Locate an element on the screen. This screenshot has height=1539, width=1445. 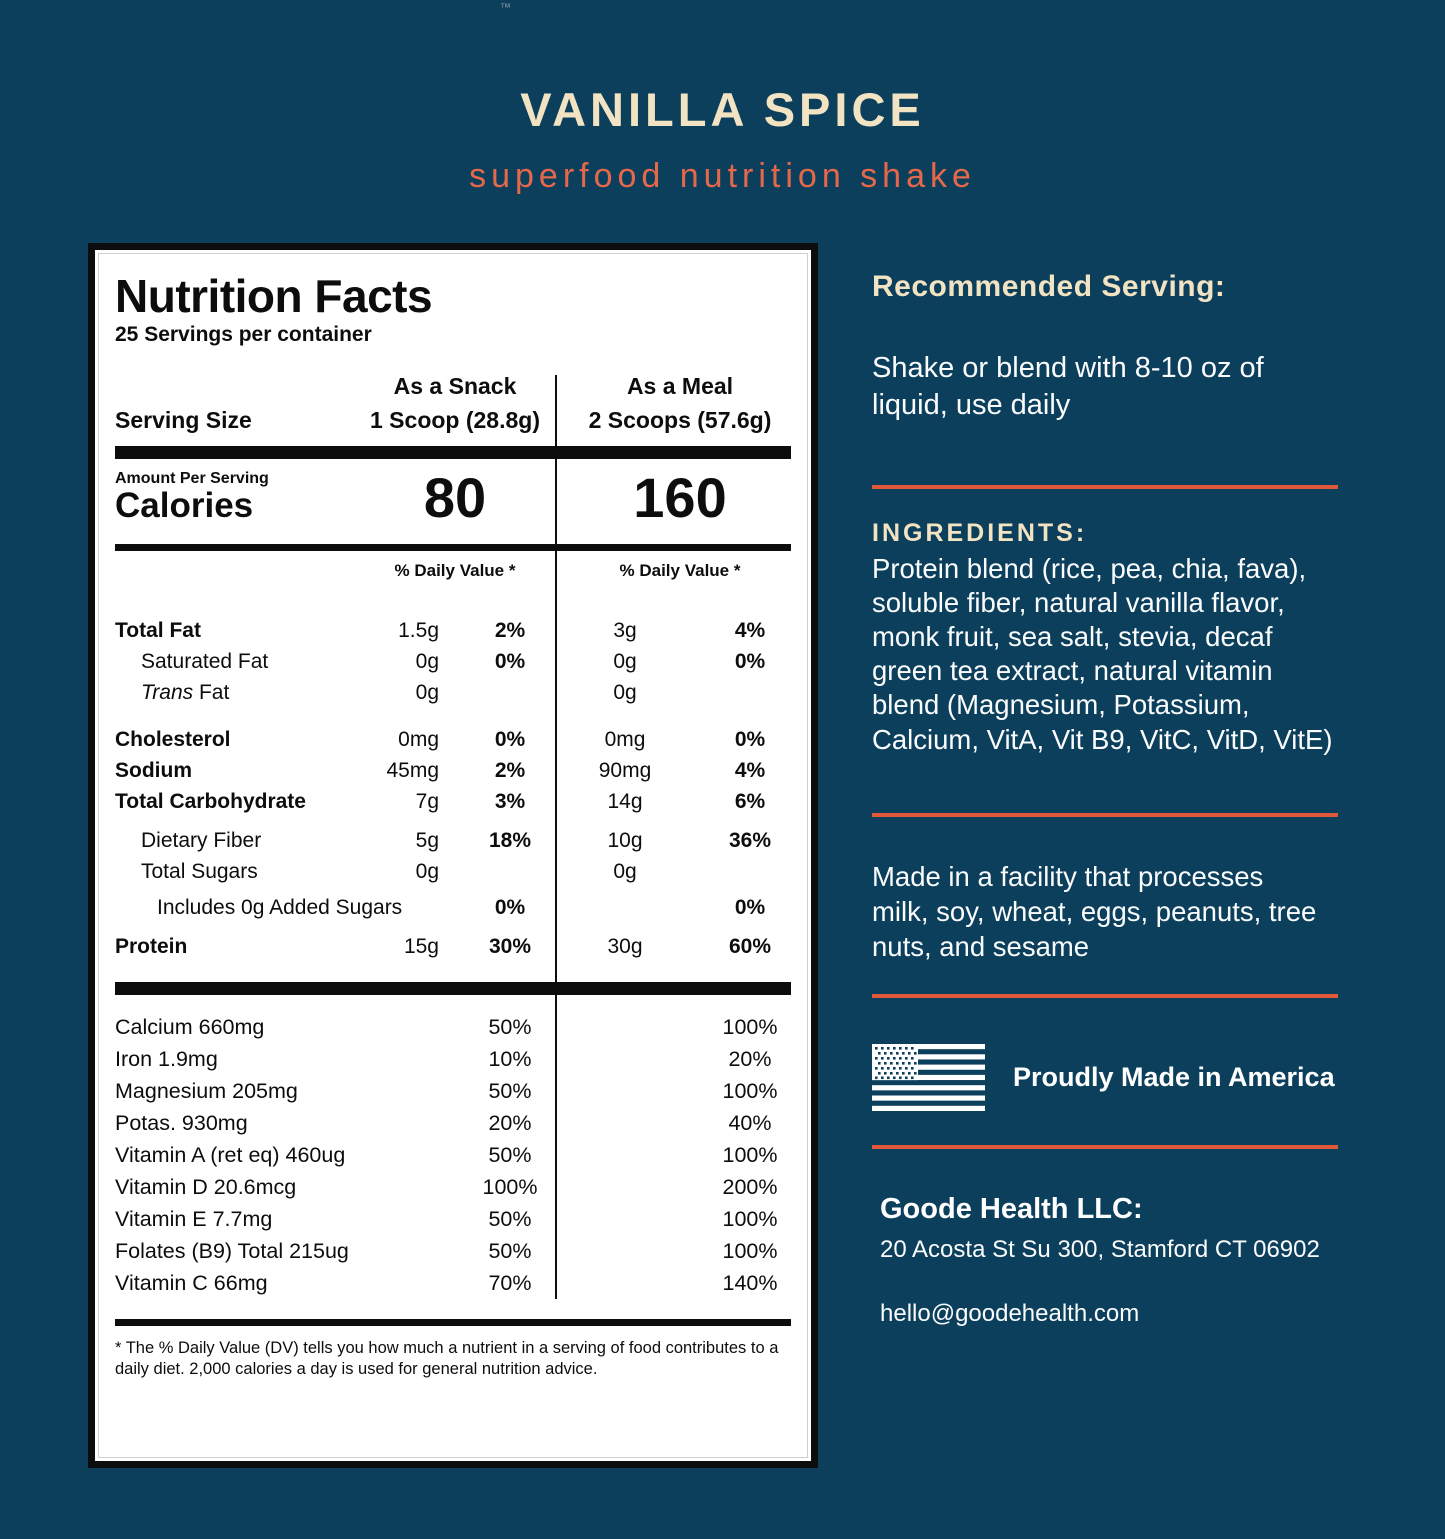
nutrient-row: Sodium 45mg 2% 90mg 4% is located at coordinates (453, 770).